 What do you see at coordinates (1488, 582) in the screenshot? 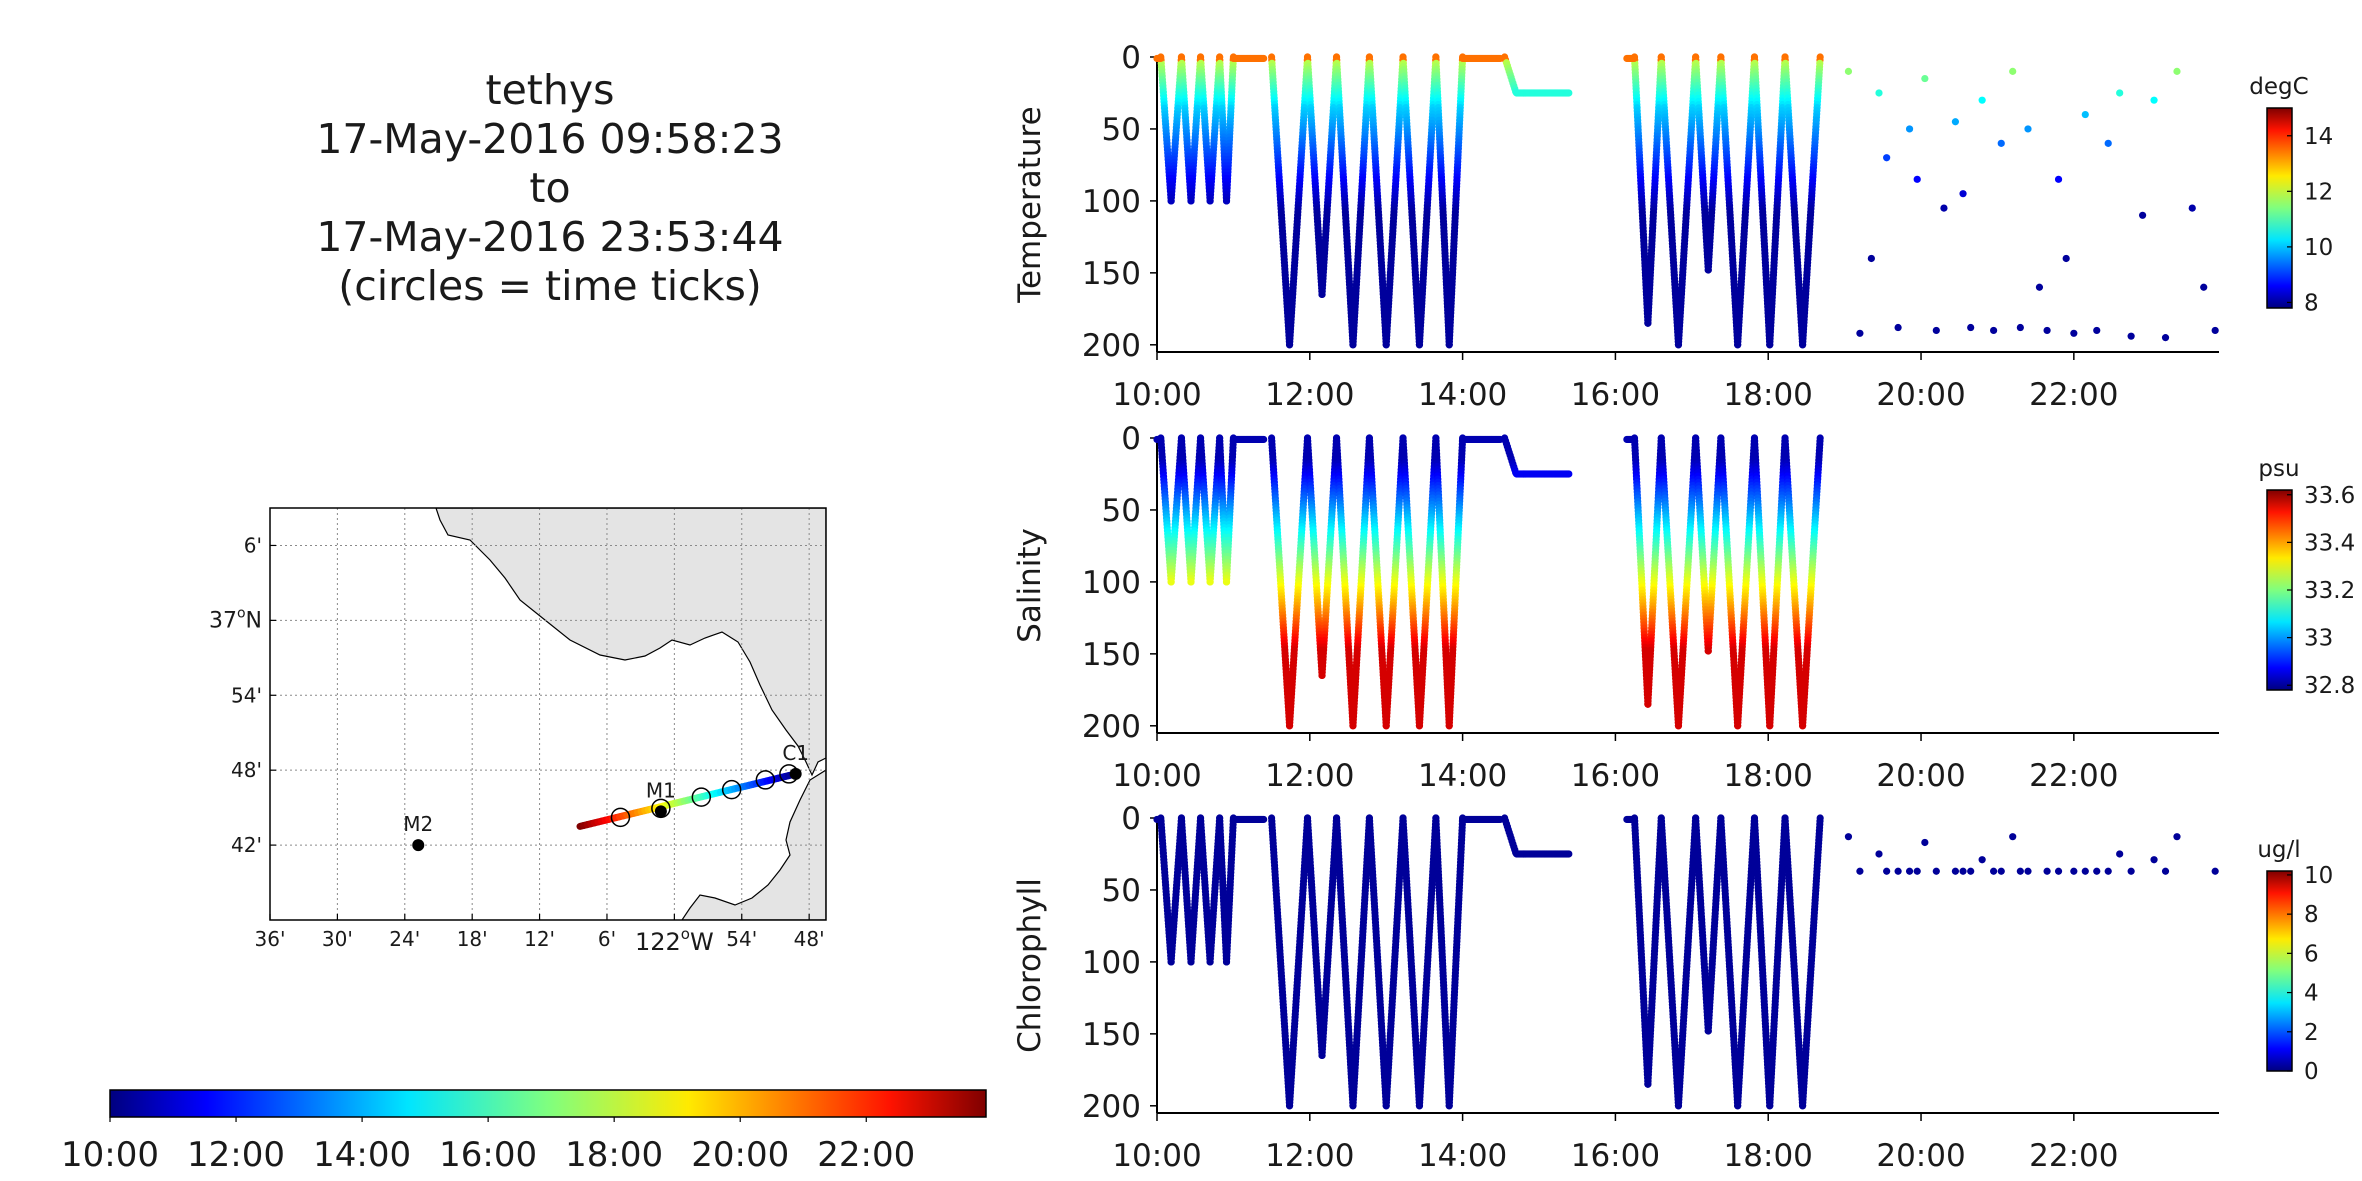
I see `data-points` at bounding box center [1488, 582].